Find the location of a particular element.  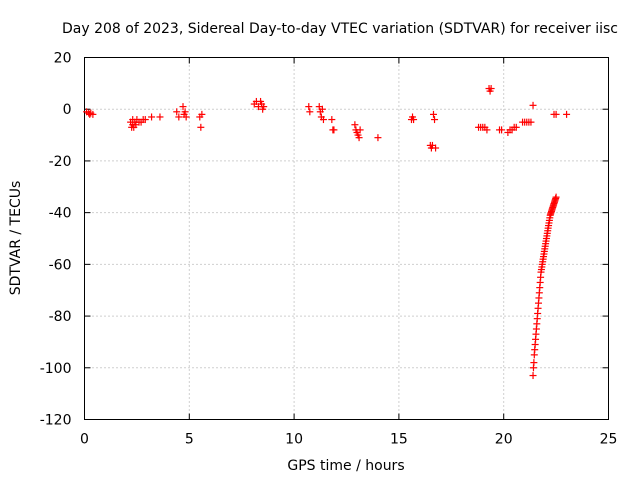

y-tick-label: -100 is located at coordinates (56, 369).